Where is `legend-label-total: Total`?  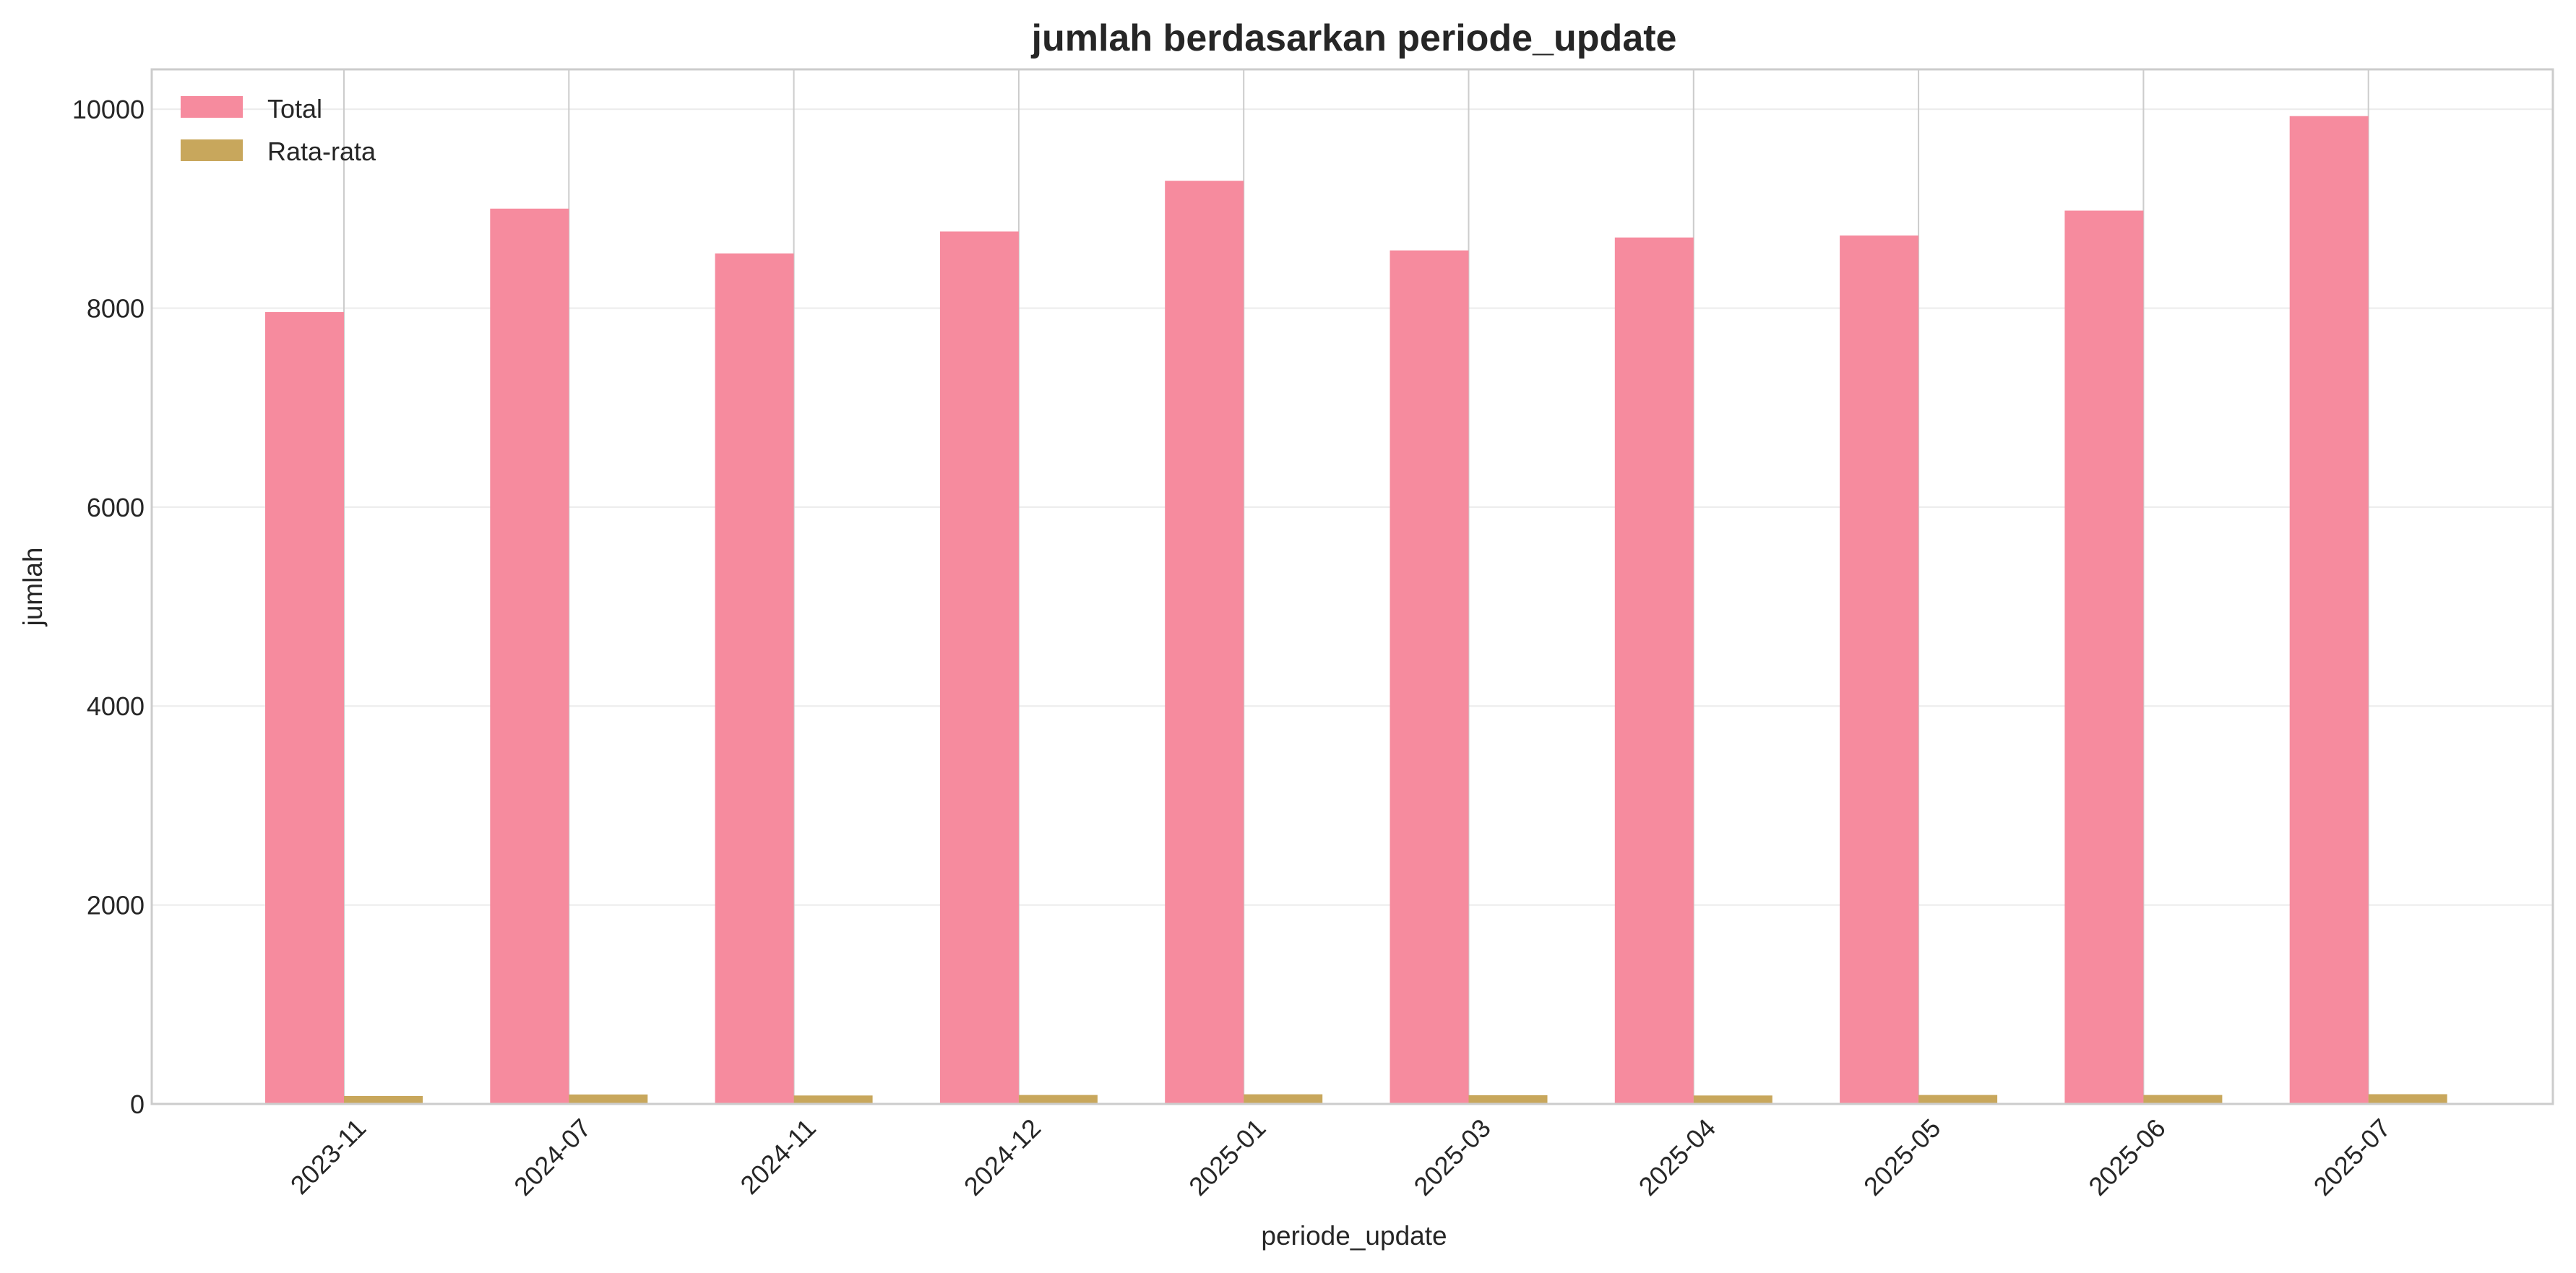 legend-label-total: Total is located at coordinates (294, 109).